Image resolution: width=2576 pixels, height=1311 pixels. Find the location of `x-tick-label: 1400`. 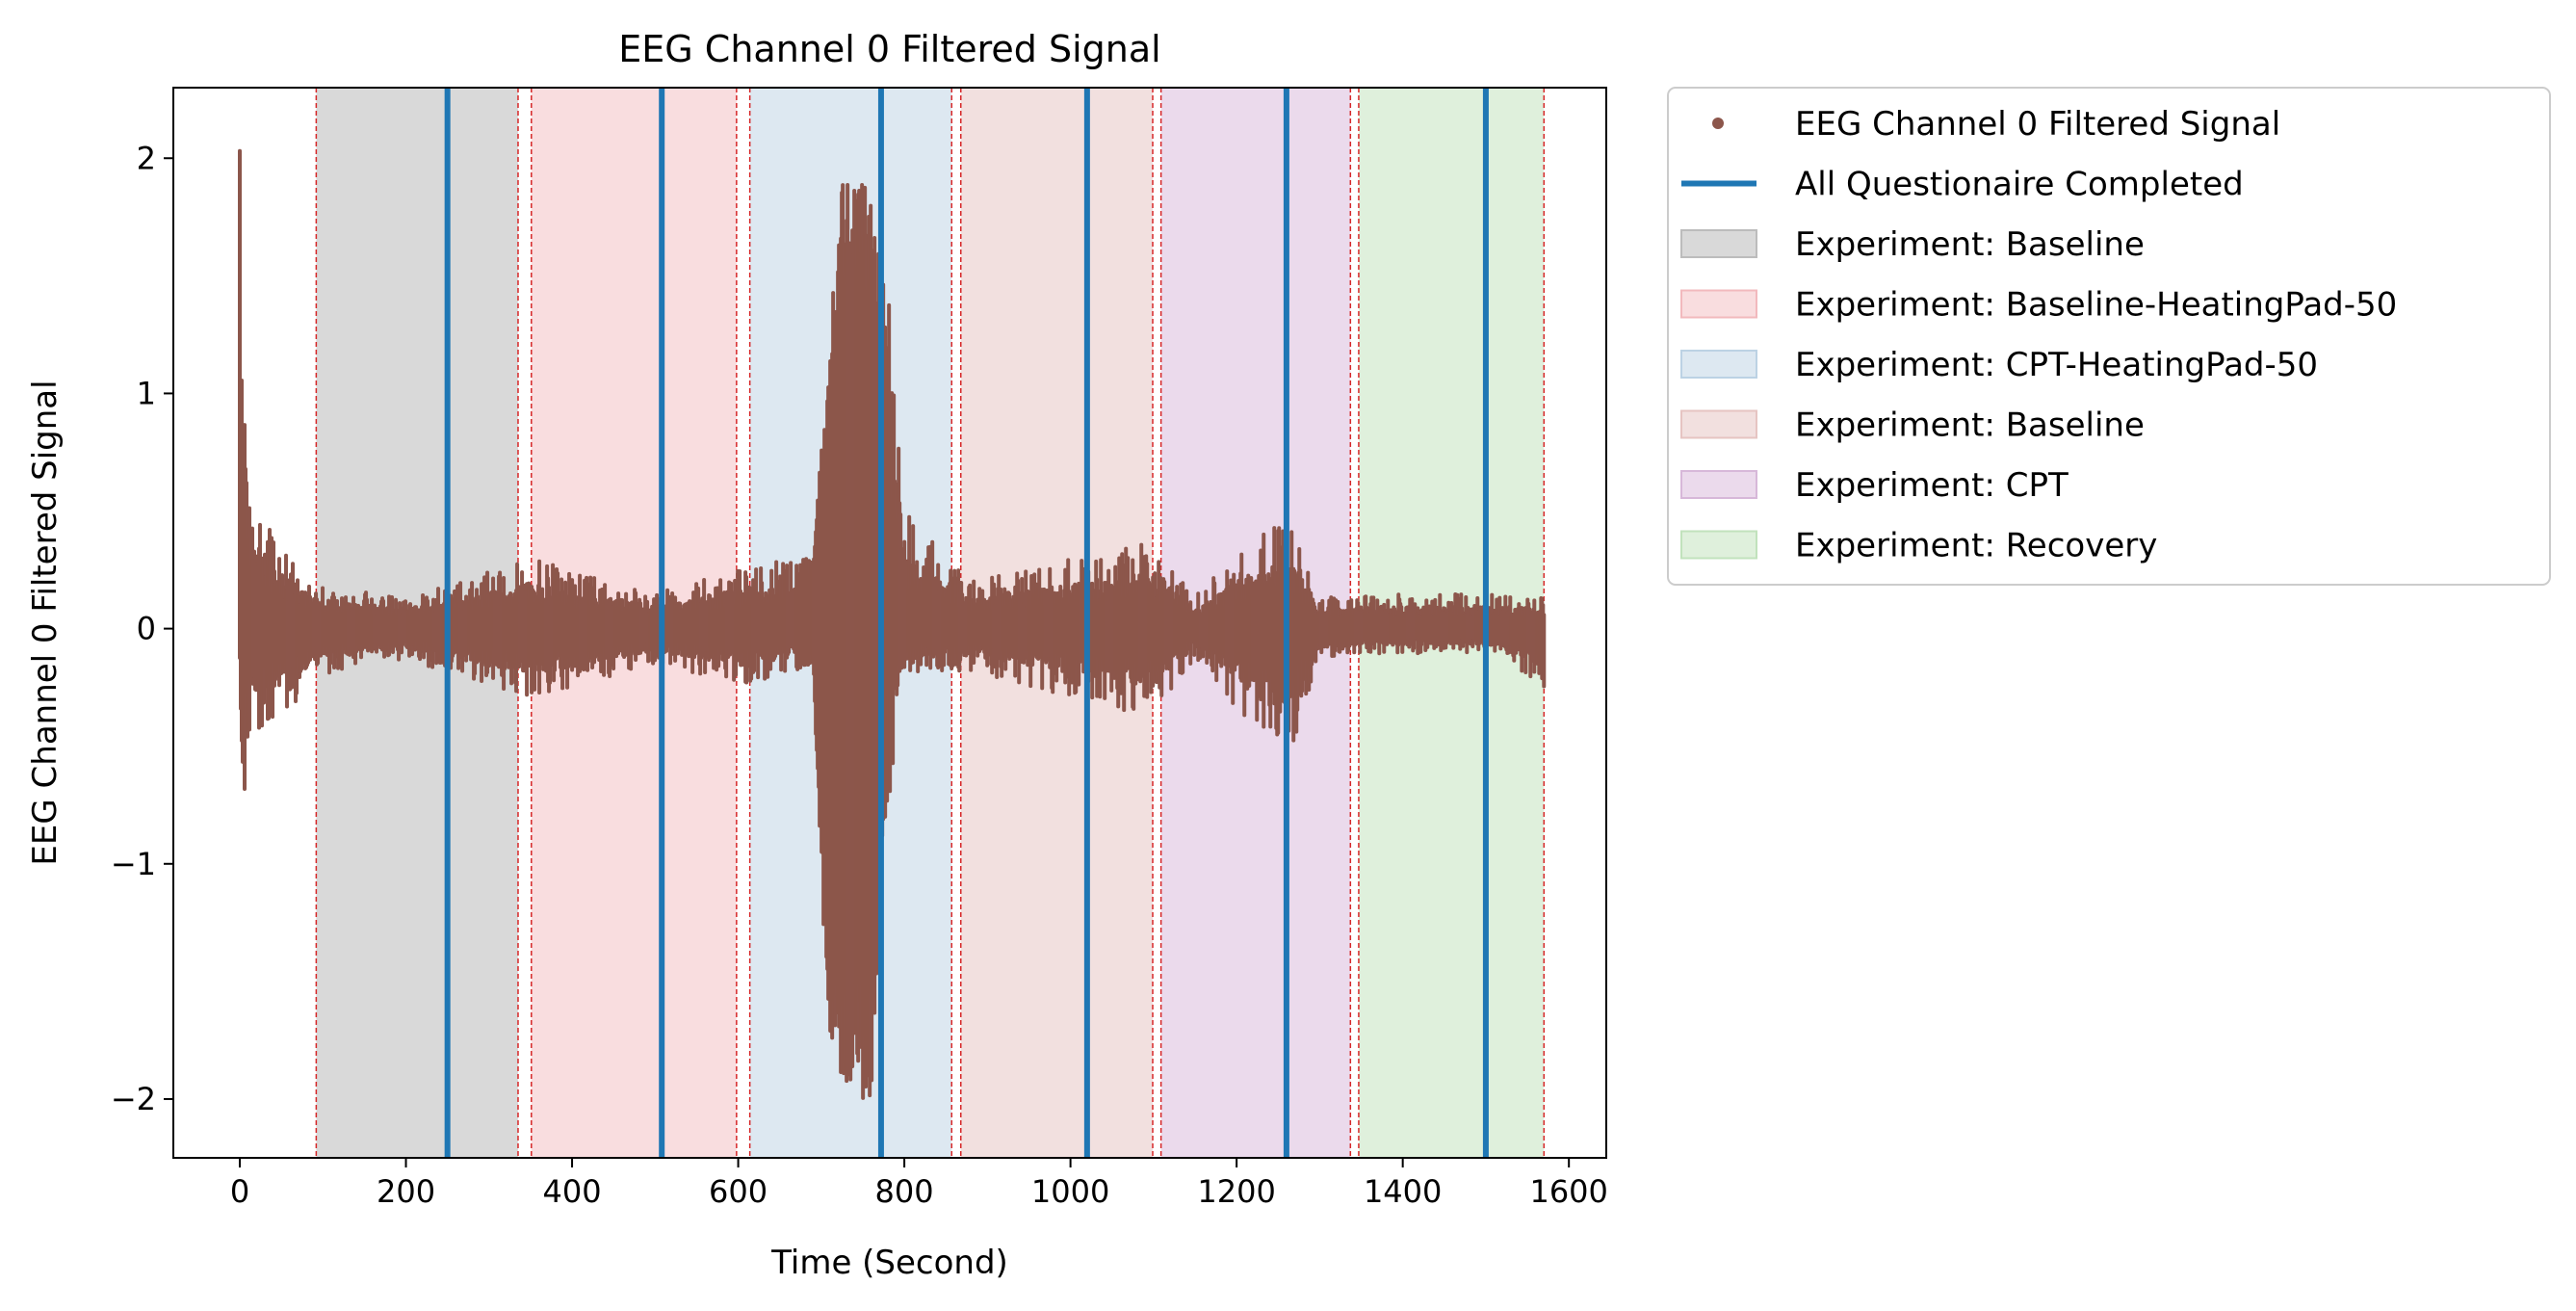

x-tick-label: 1400 is located at coordinates (1403, 1192).